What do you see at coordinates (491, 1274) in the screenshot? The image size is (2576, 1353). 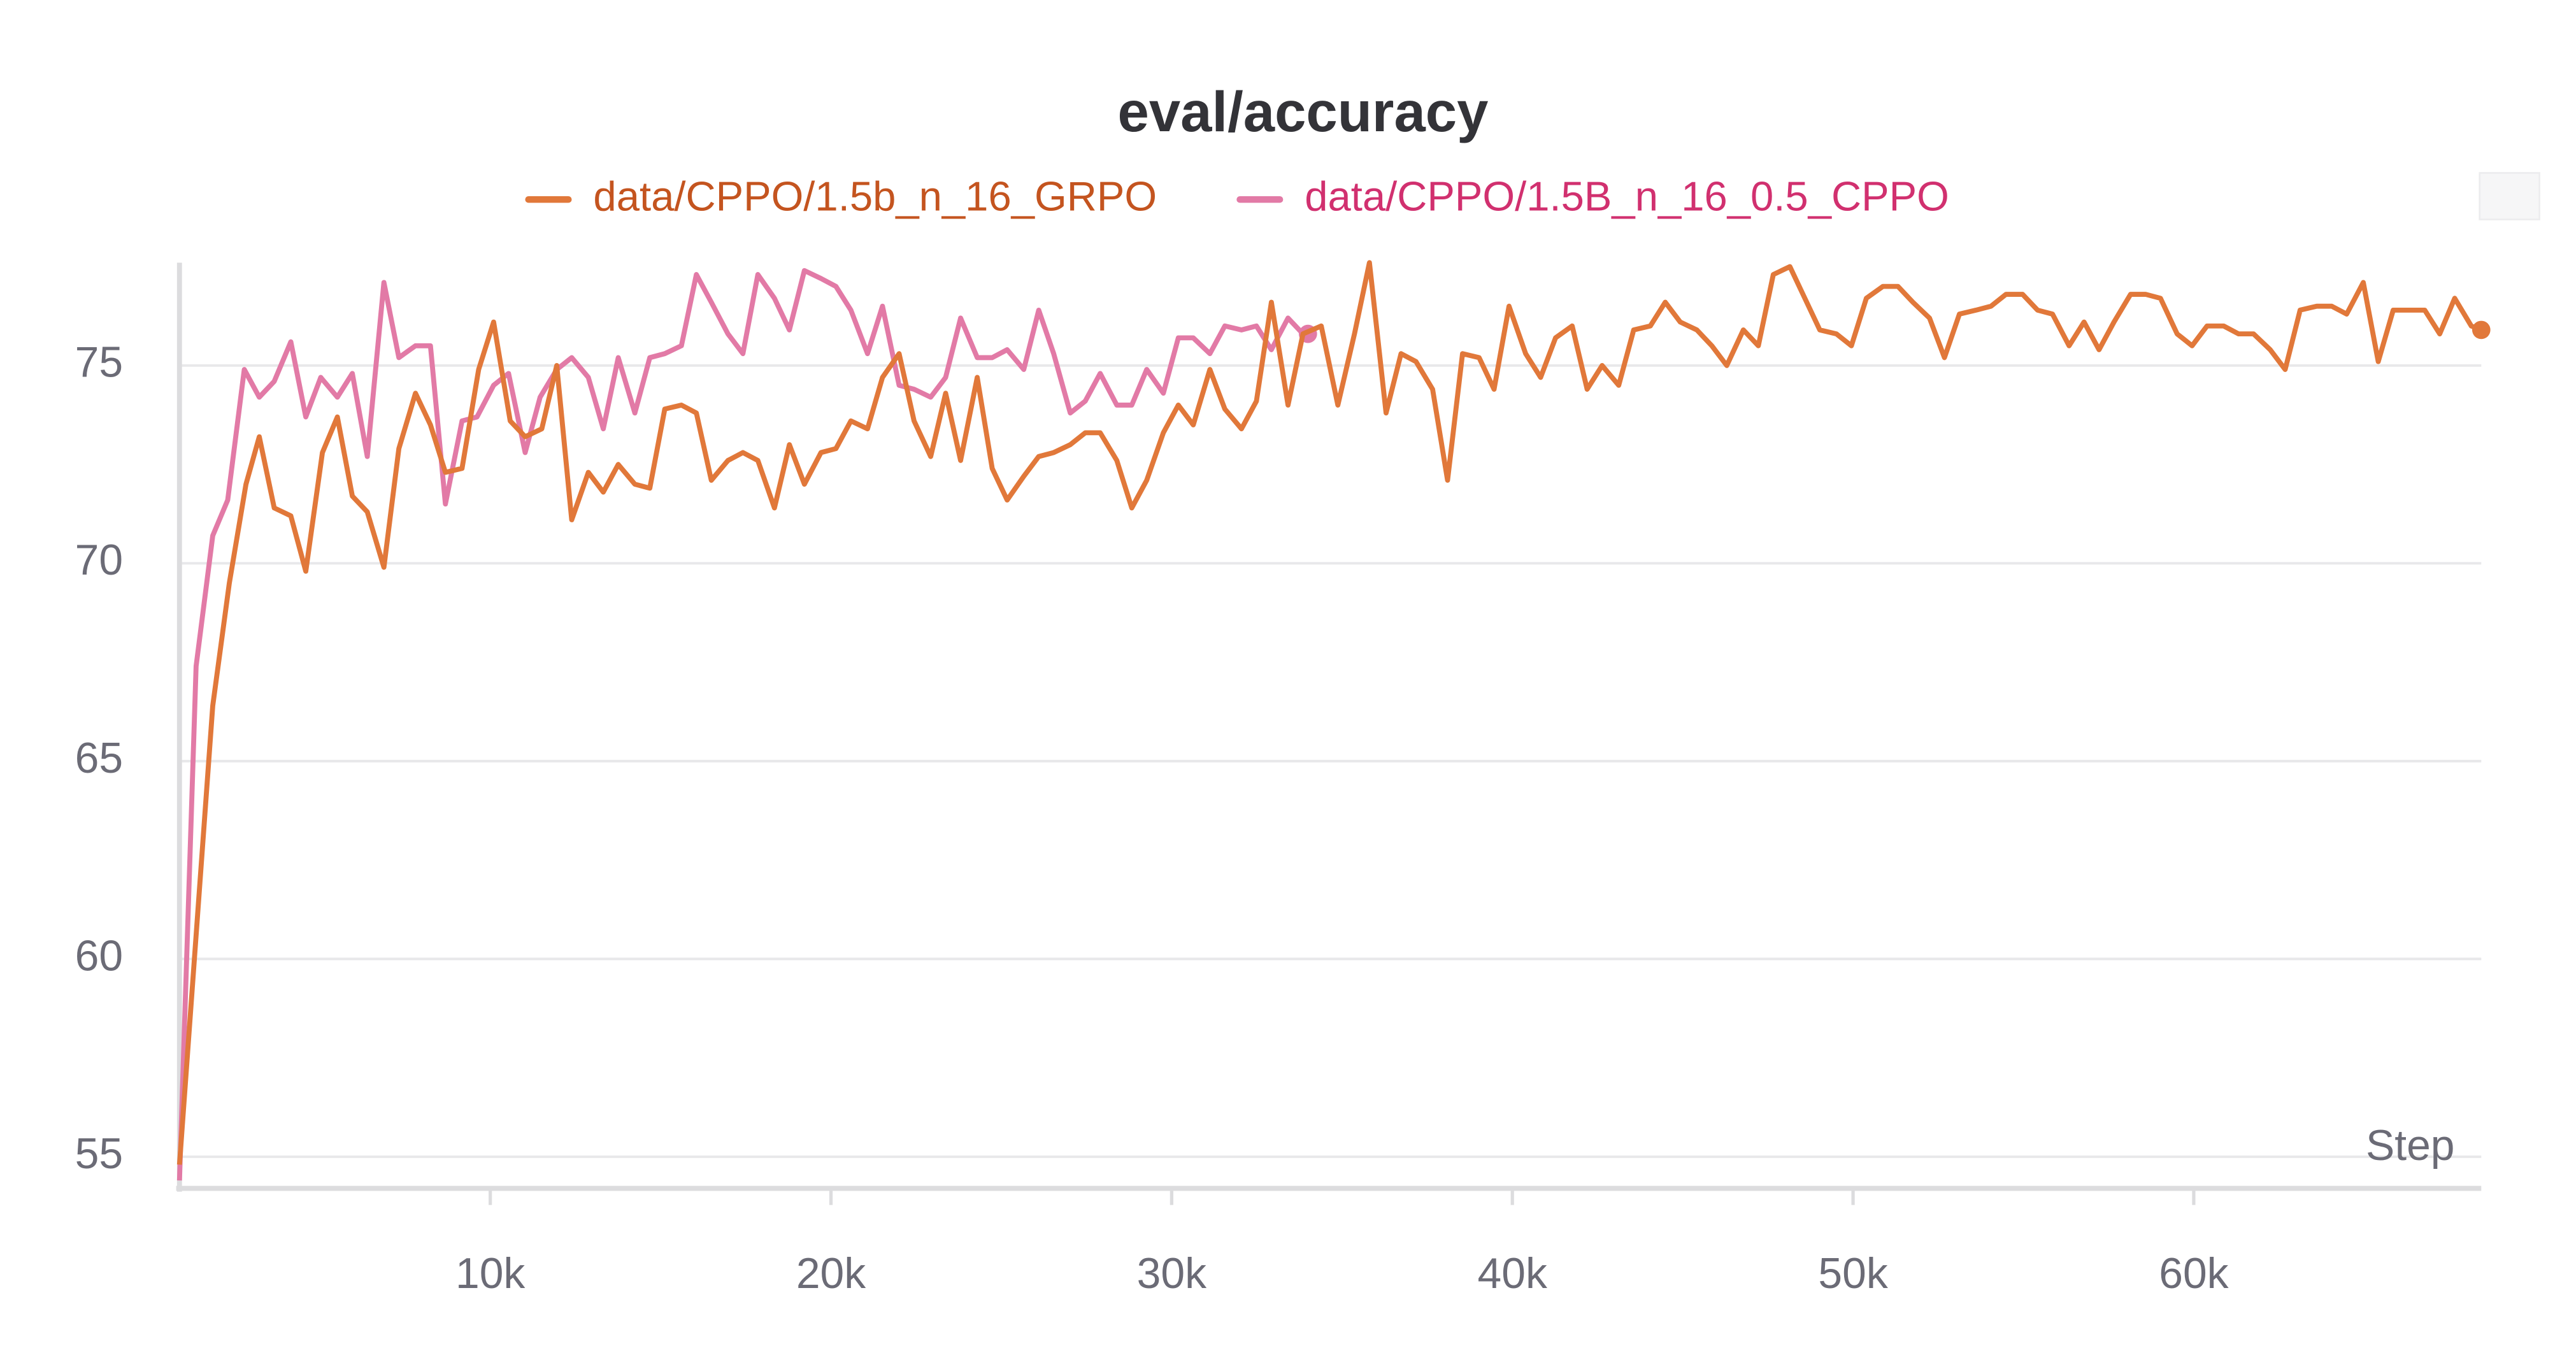 I see `x-tick-label: 10k` at bounding box center [491, 1274].